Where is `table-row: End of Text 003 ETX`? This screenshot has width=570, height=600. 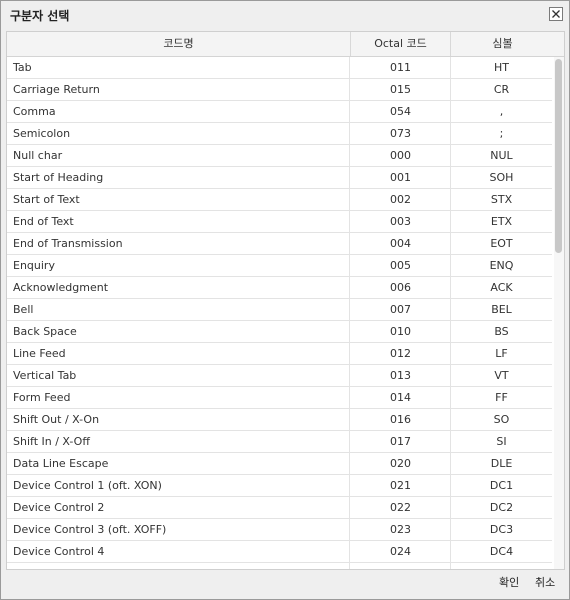 table-row: End of Text 003 ETX is located at coordinates (279, 222).